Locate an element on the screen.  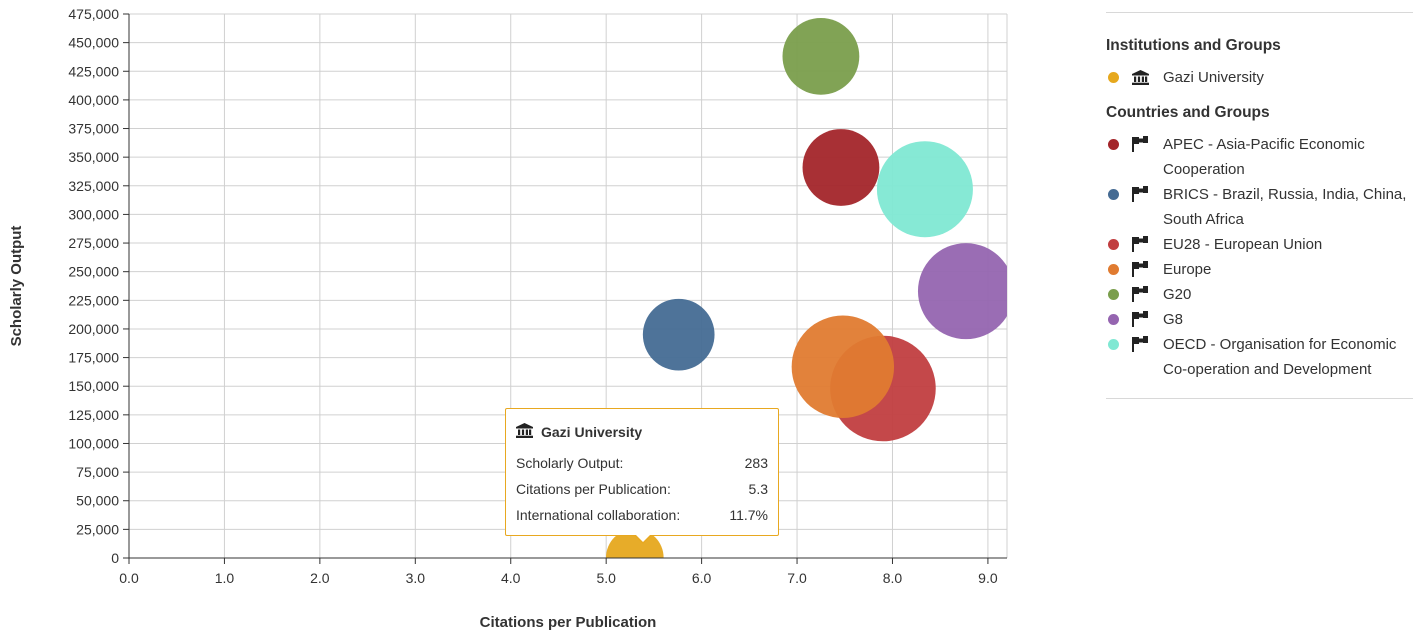
bubble-g8 is located at coordinates (965, 291).